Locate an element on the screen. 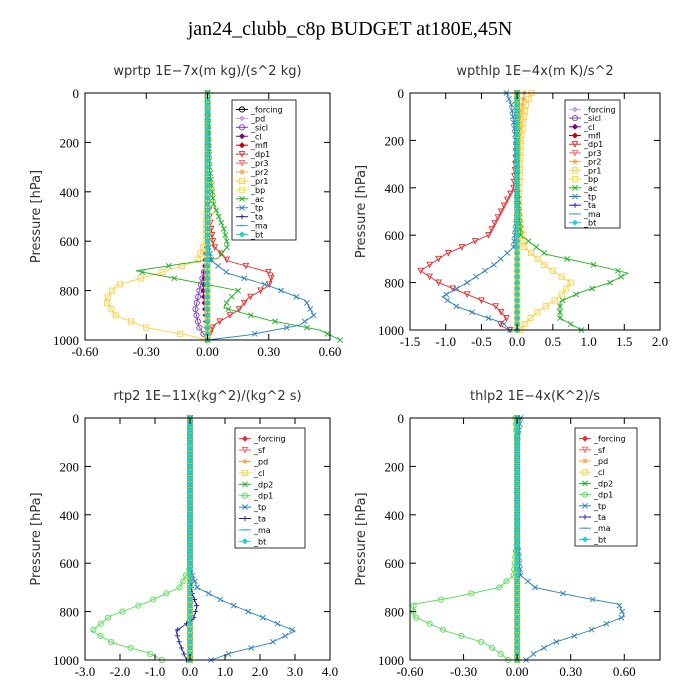  series-tp is located at coordinates (481, 211).